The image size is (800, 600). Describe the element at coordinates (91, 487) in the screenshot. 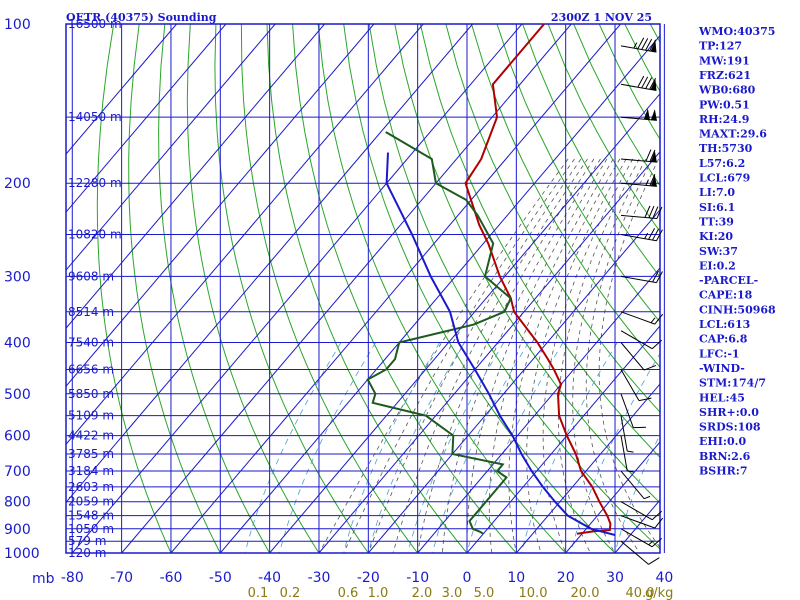

I see `height-label: 2603 m` at that location.